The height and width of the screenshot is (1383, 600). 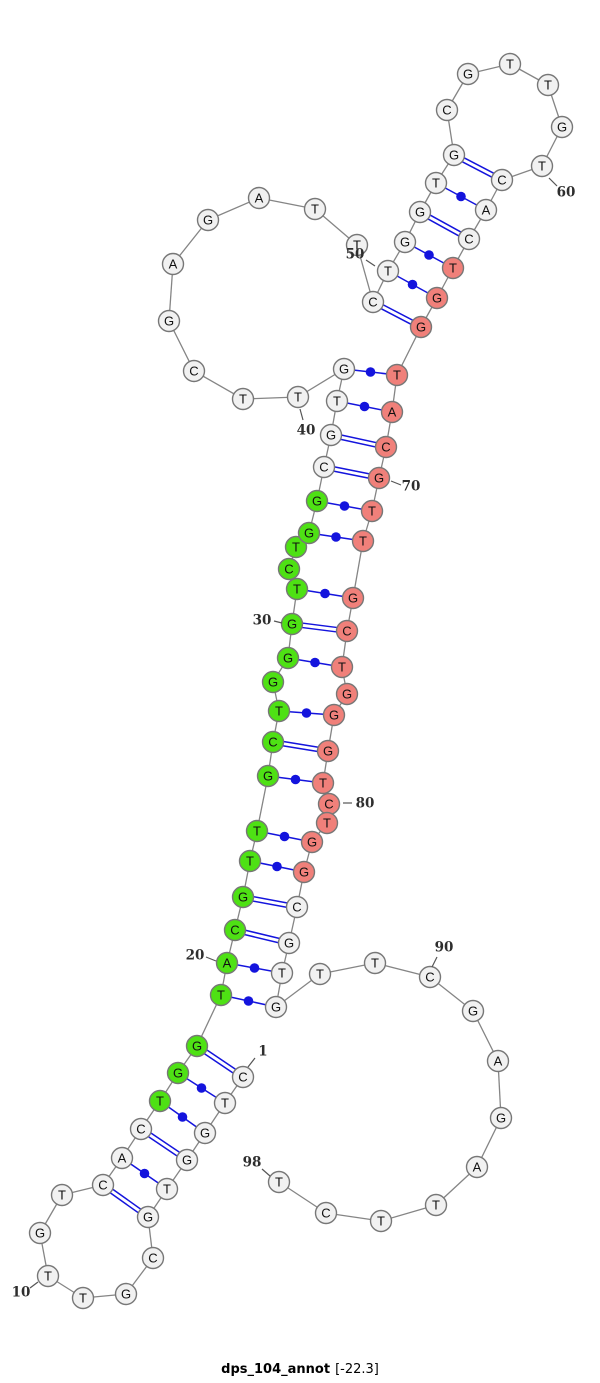 What do you see at coordinates (388, 271) in the screenshot?
I see `nucleotide-50: T` at bounding box center [388, 271].